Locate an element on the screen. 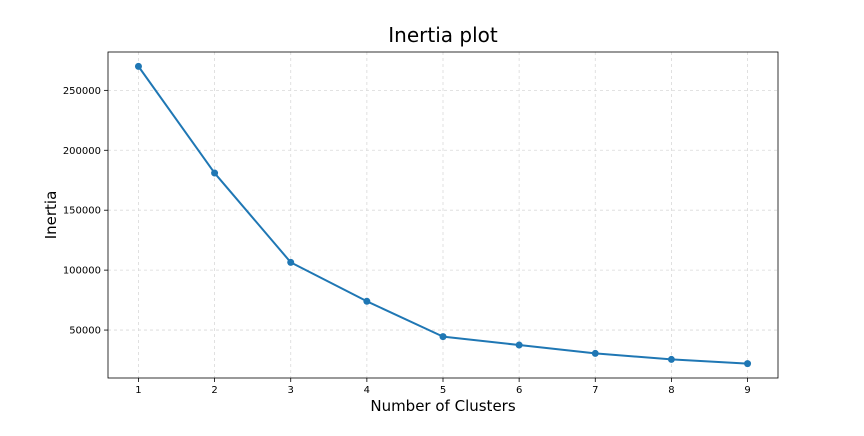  y-tick-label: 250000 is located at coordinates (82, 91).